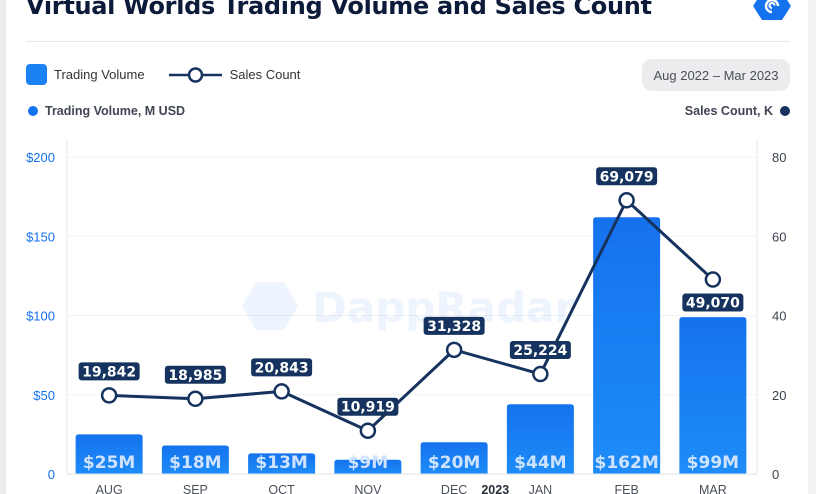 The width and height of the screenshot is (816, 494). I want to click on legend-bar-swatch, so click(36, 74).